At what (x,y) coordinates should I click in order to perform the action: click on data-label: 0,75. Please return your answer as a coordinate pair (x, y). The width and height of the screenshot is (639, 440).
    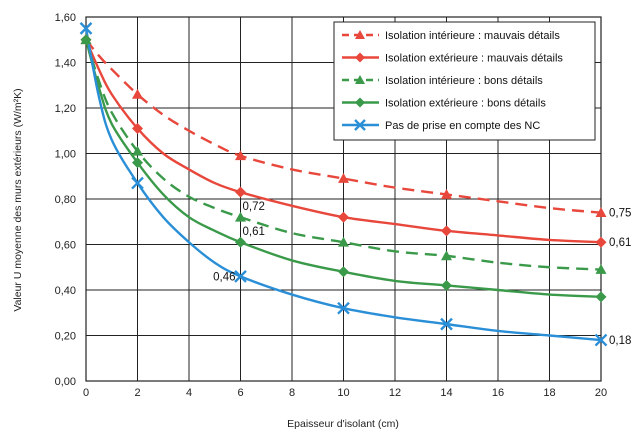
    Looking at the image, I should click on (620, 214).